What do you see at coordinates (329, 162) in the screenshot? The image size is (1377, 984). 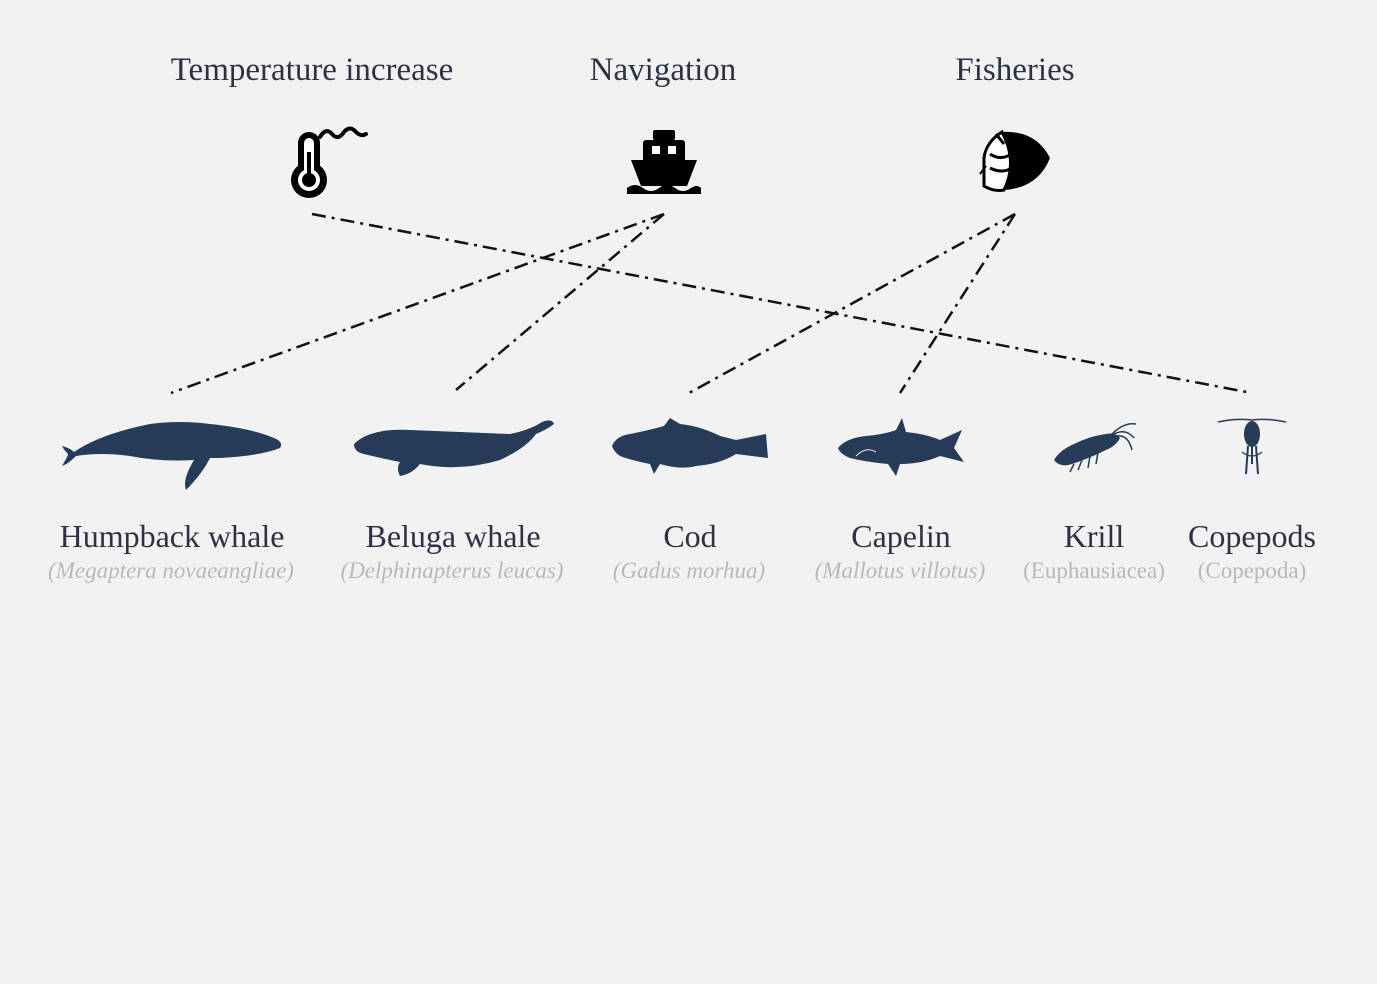 I see `thermometer-icon` at bounding box center [329, 162].